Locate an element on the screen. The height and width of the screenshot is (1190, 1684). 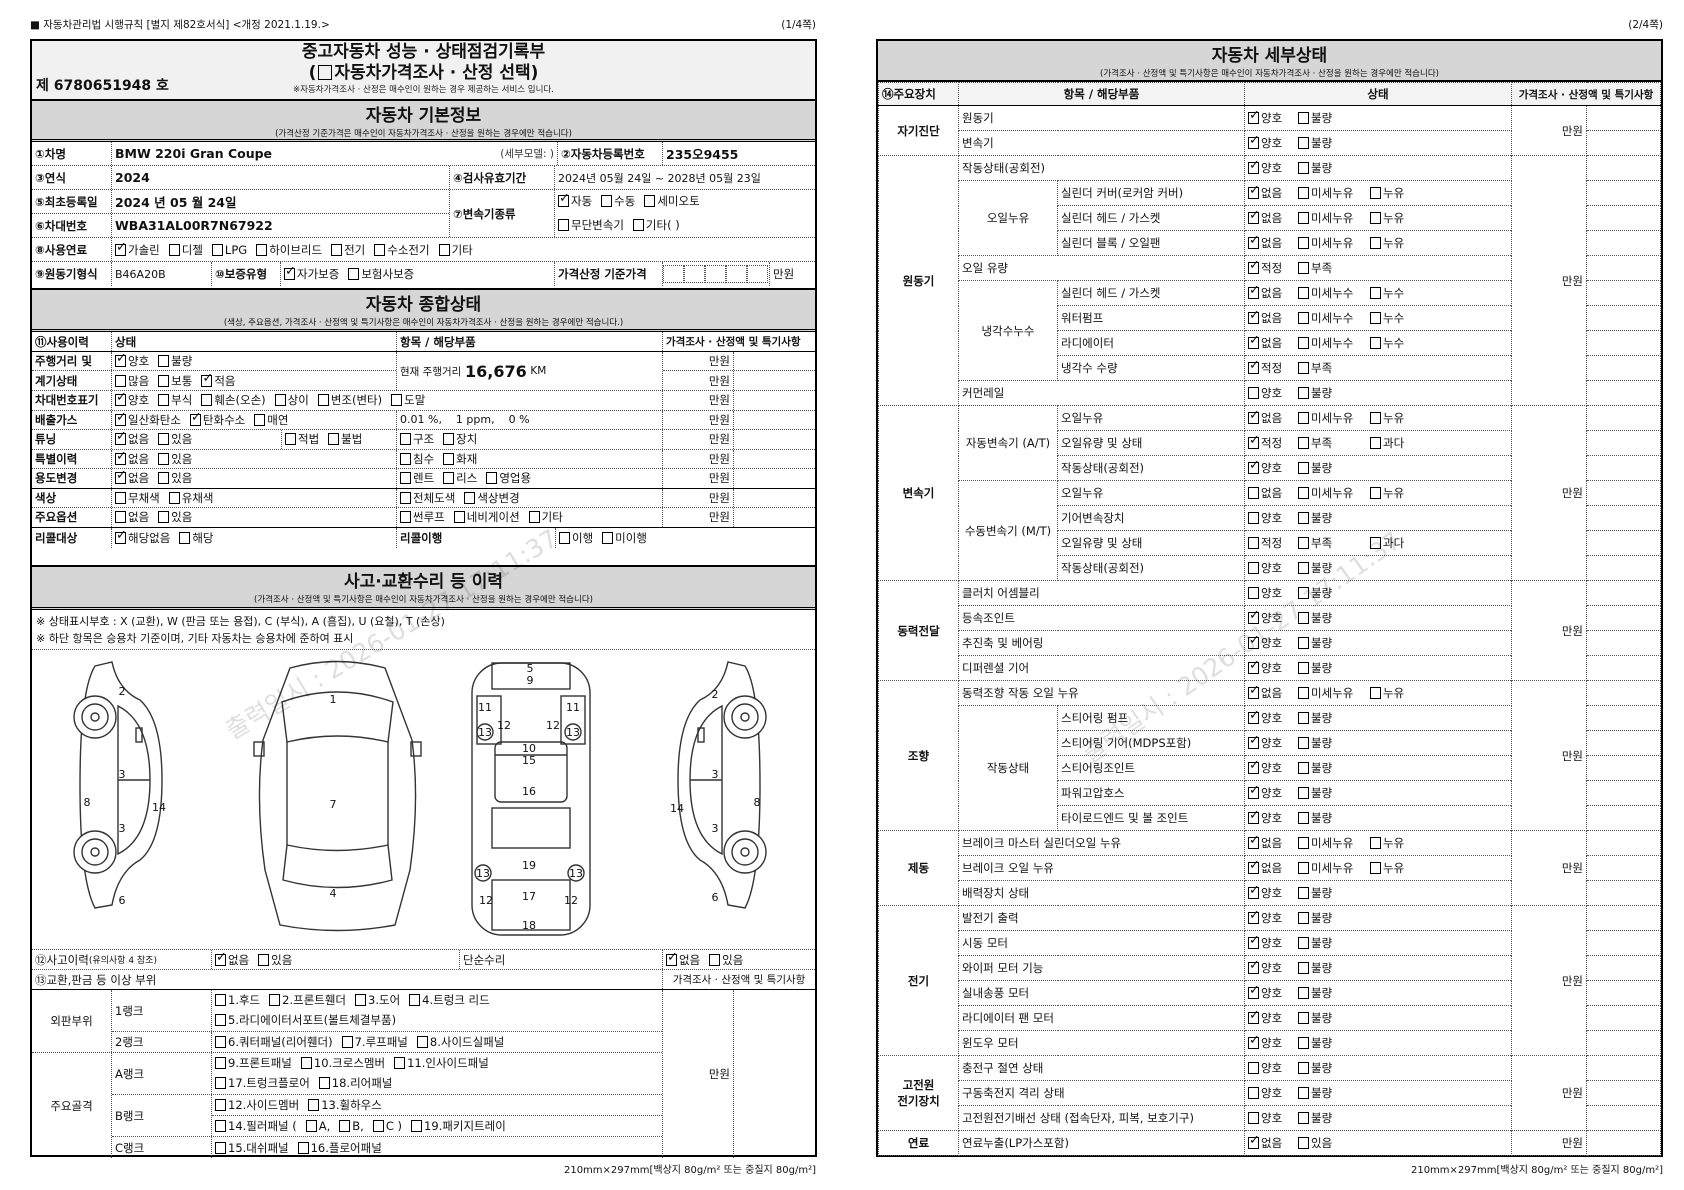
checkbox-option: C ) is located at coordinates (387, 1126).